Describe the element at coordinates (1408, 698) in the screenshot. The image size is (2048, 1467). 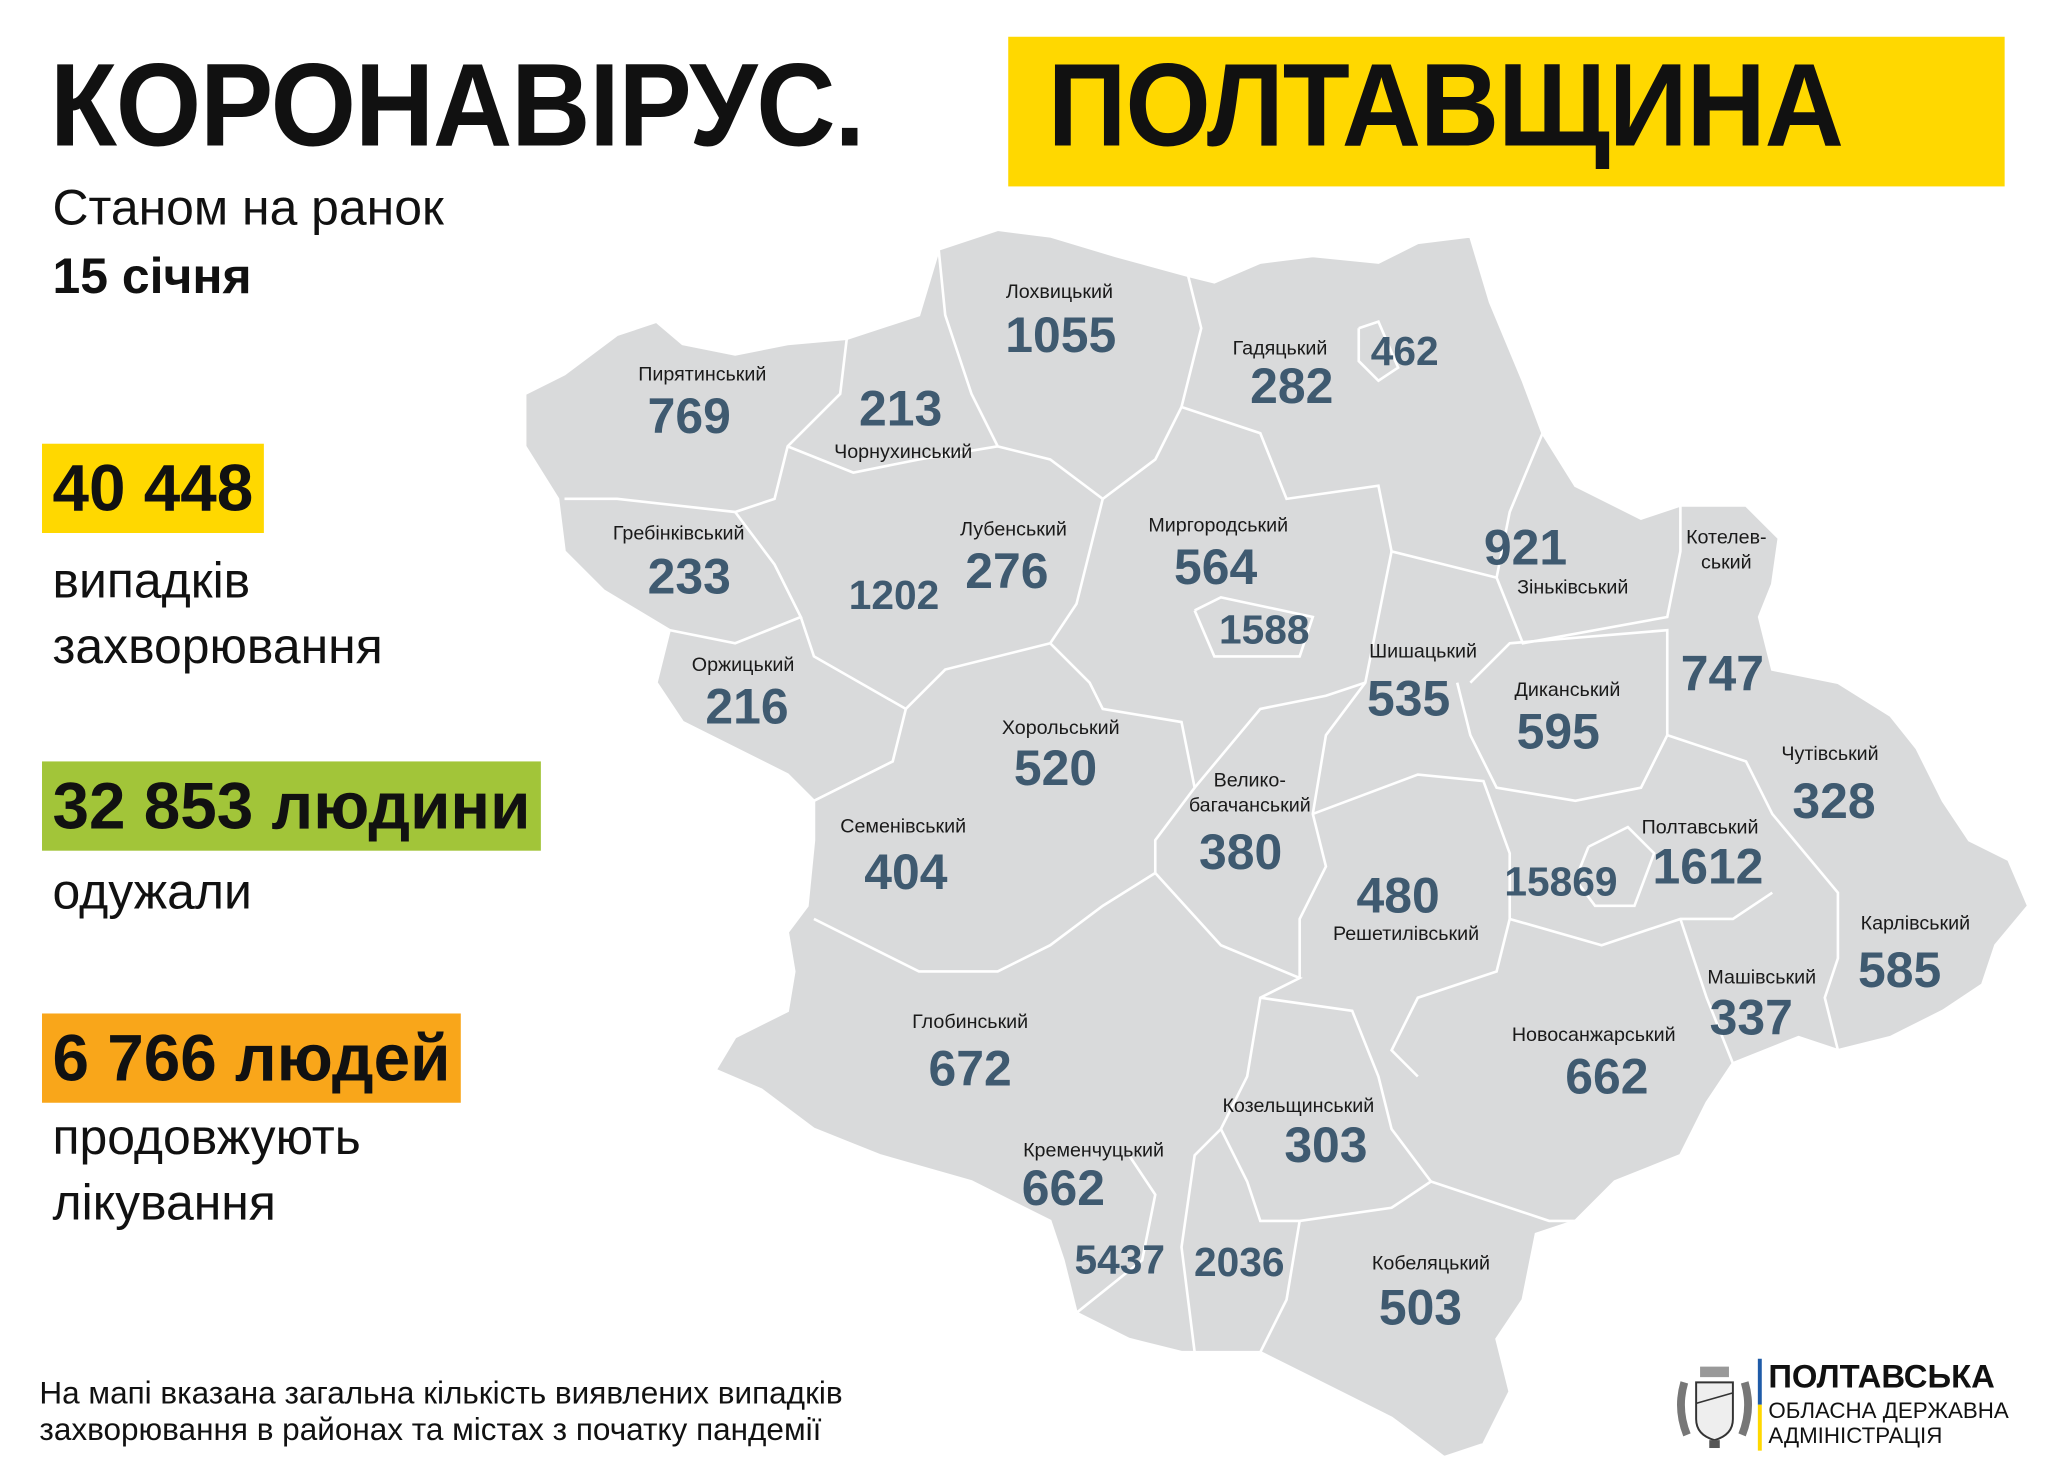
I see `district-case-count: 535` at that location.